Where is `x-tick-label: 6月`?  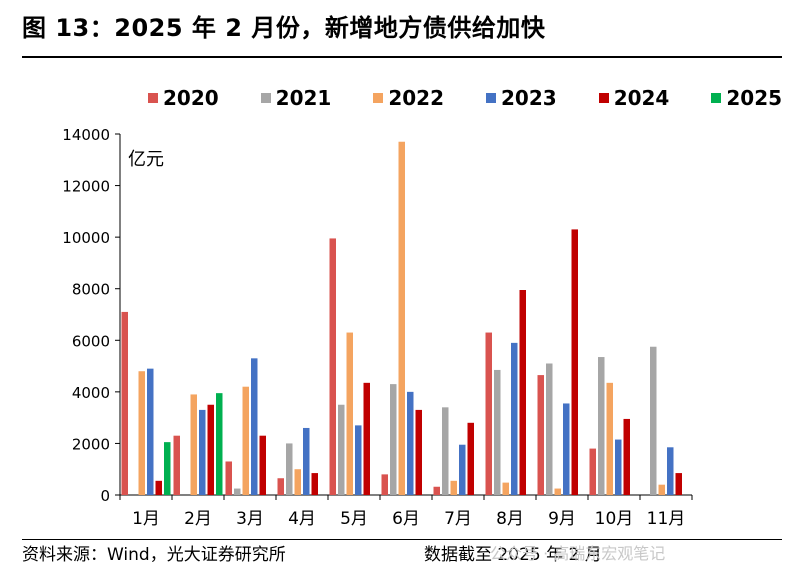 x-tick-label: 6月 is located at coordinates (406, 519).